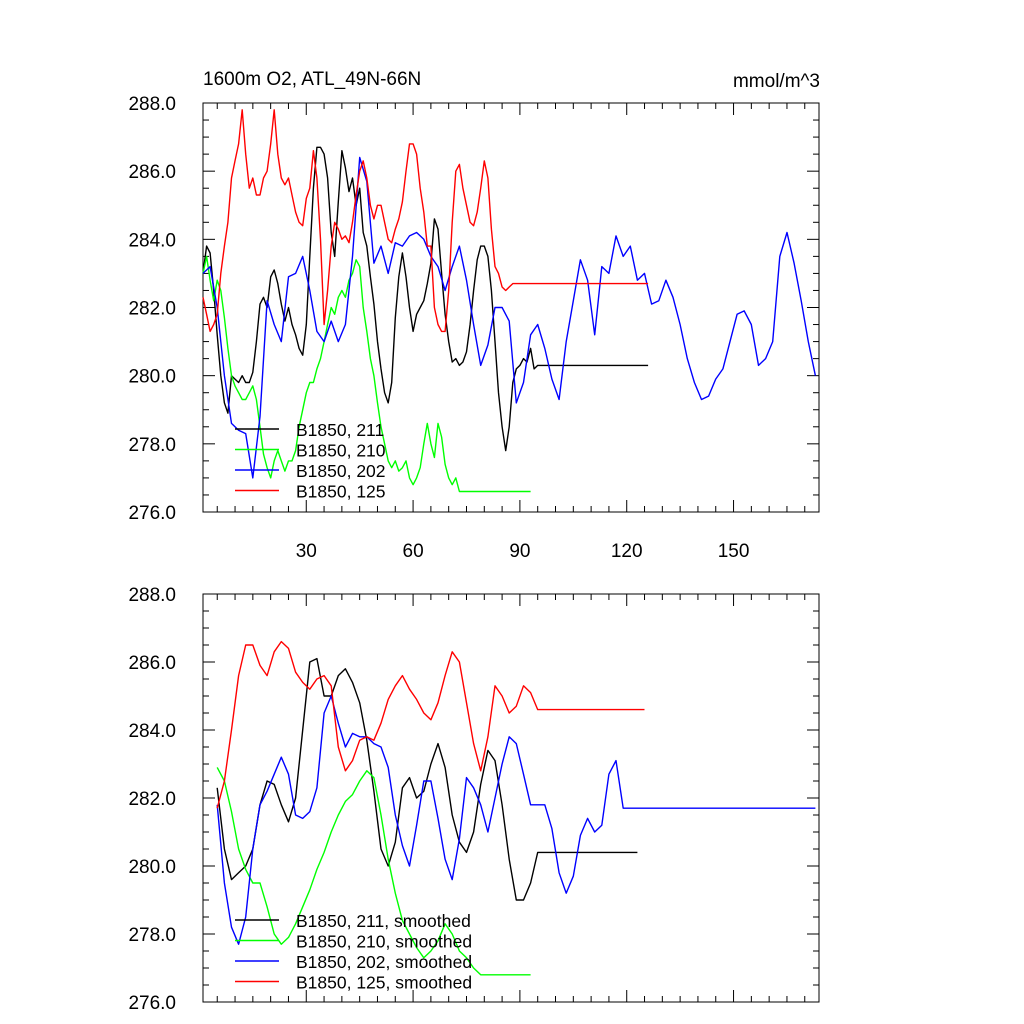  I want to click on legend-label: B1850, 202, so click(341, 471).